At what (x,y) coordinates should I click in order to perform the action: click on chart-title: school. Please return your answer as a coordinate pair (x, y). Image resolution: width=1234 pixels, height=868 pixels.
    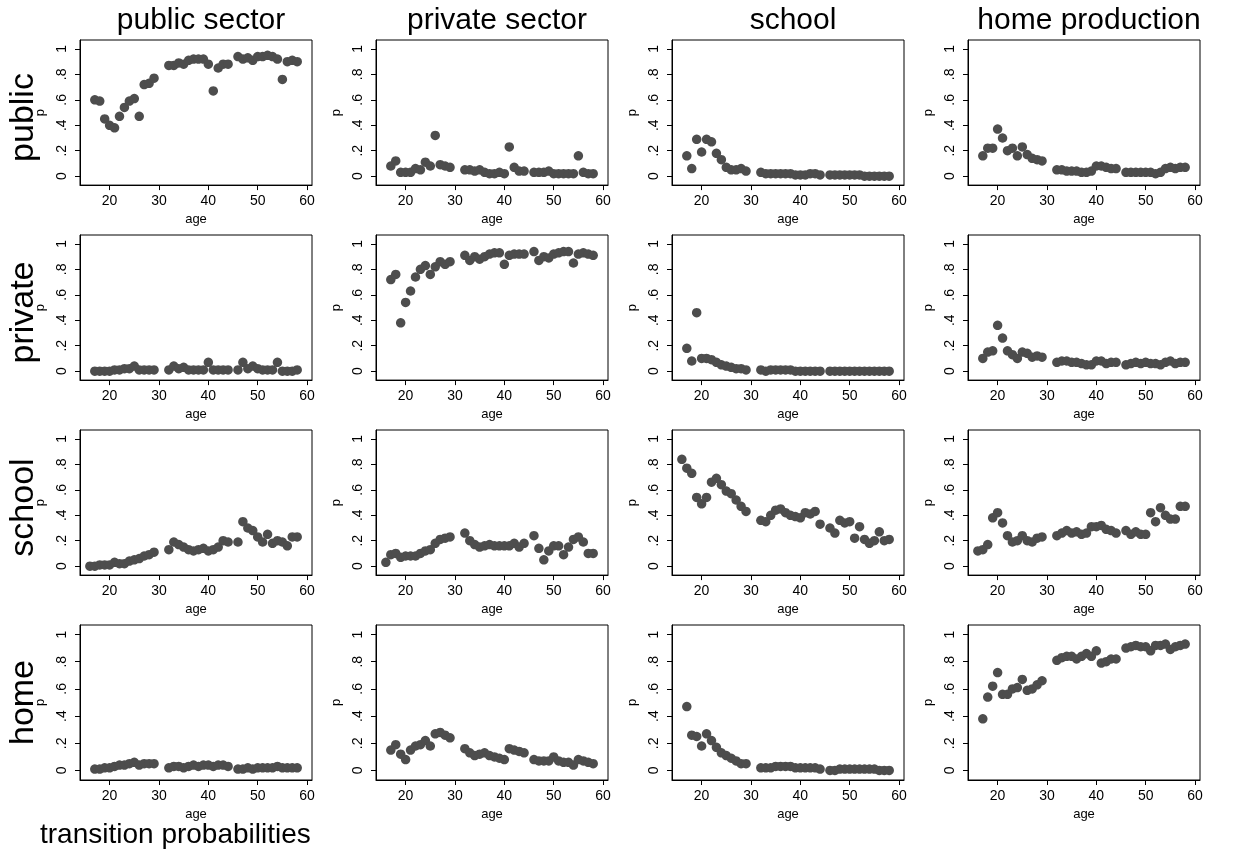
    Looking at the image, I should click on (793, 18).